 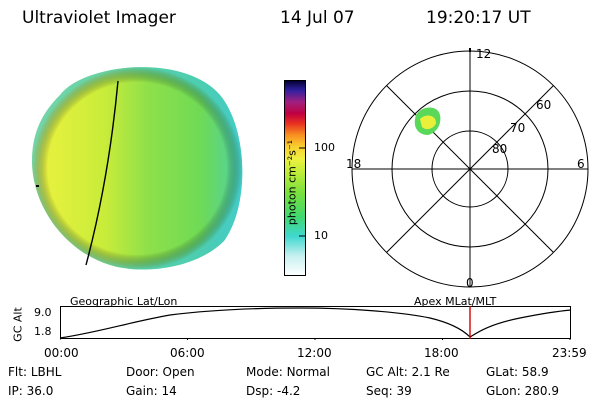 What do you see at coordinates (455, 301) in the screenshot?
I see `timeline-right-caption: Apex MLat/MLT` at bounding box center [455, 301].